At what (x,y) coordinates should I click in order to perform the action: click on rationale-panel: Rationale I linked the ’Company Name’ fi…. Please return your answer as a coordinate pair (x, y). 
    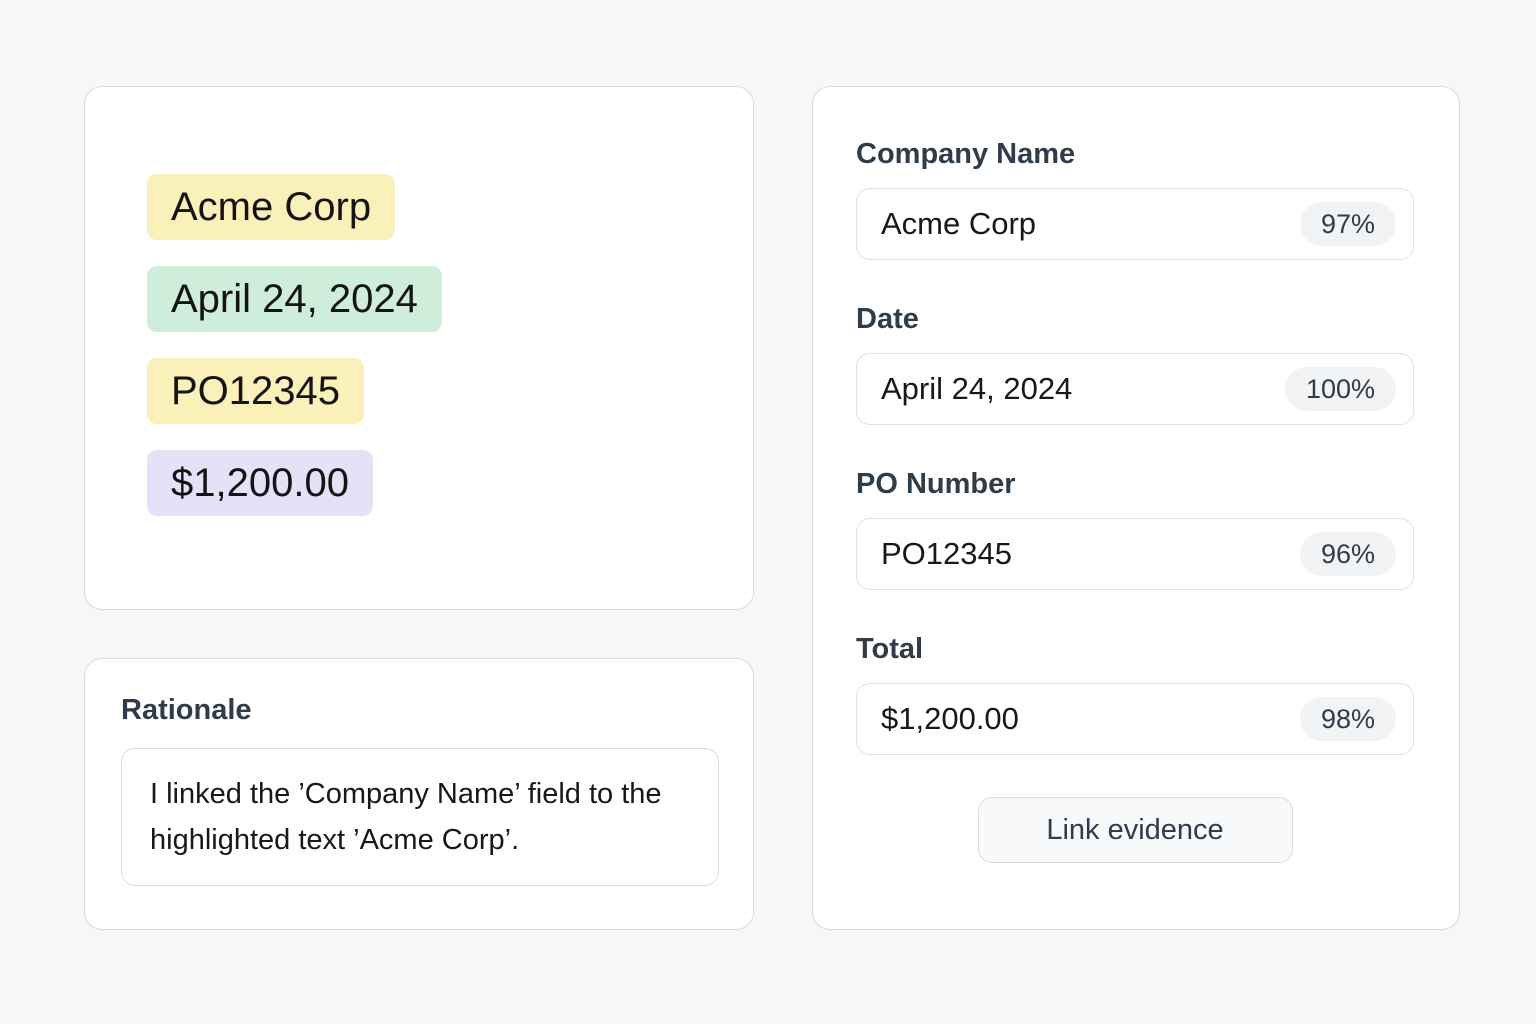
    Looking at the image, I should click on (419, 794).